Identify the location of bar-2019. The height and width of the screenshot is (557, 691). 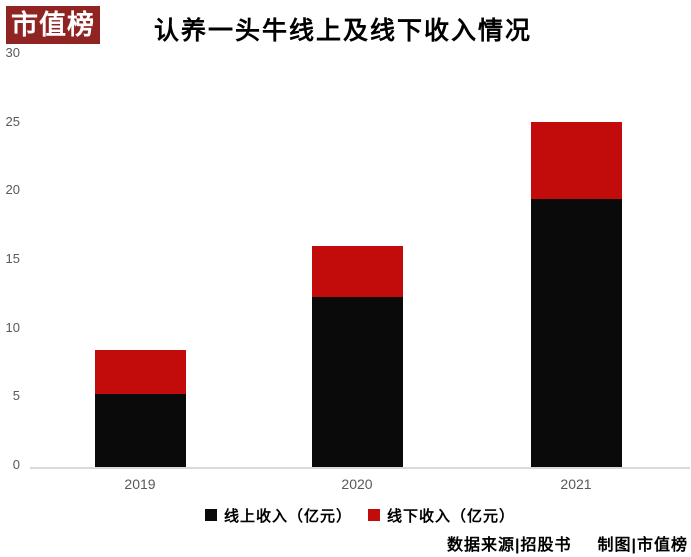
(140, 408).